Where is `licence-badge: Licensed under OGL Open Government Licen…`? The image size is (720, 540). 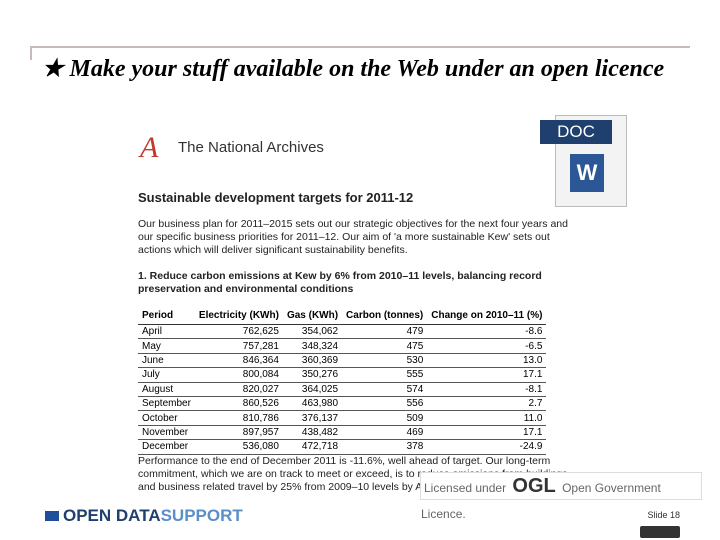 licence-badge: Licensed under OGL Open Government Licen… is located at coordinates (561, 496).